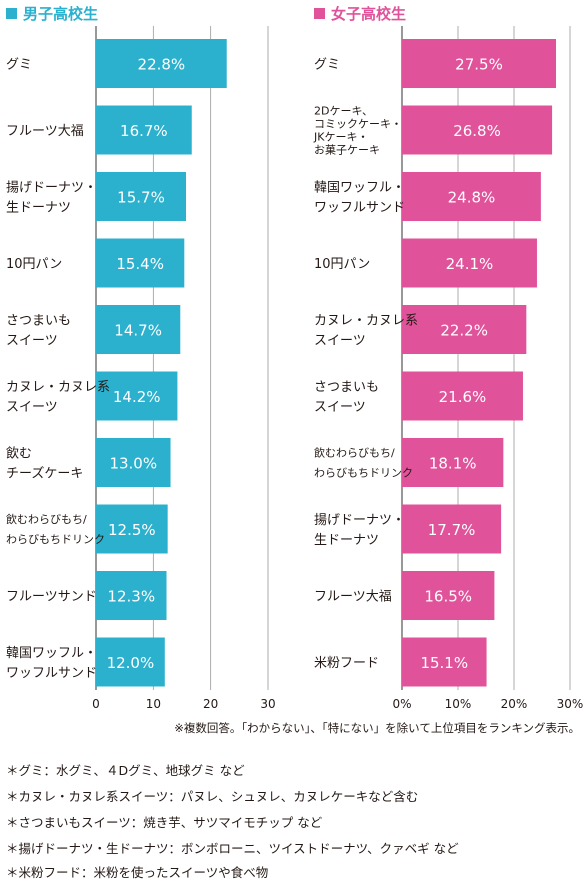 This screenshot has height=881, width=586. Describe the element at coordinates (58, 397) in the screenshot. I see `boys-category-label: カヌレ・カヌレ系スイーツ` at that location.